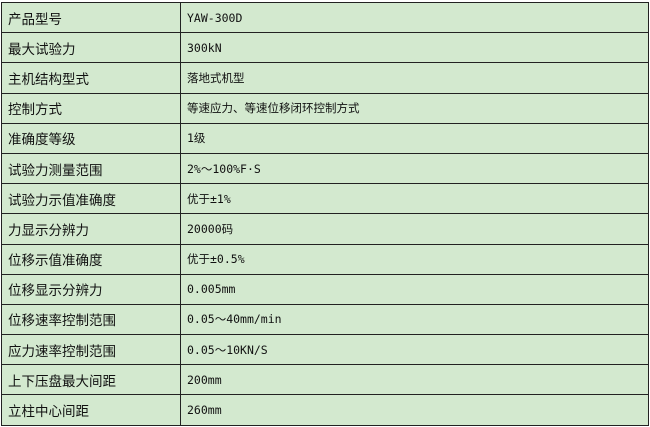  I want to click on table-row: 准确度等级 1级, so click(325, 138).